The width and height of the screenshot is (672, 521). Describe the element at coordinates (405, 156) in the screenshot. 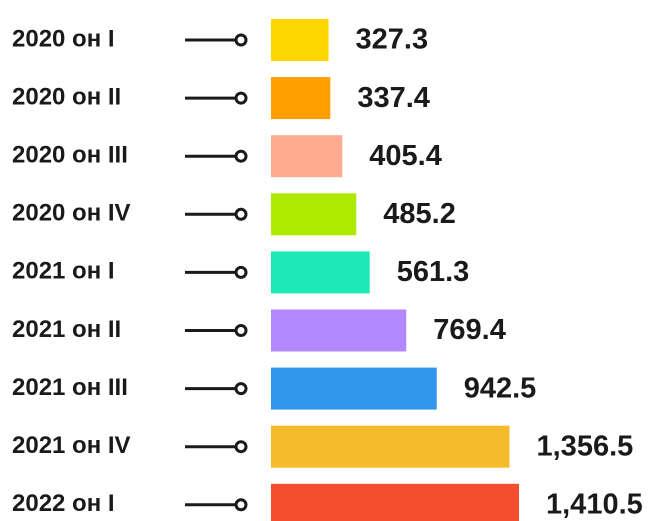

I see `value-label: 405.4` at that location.